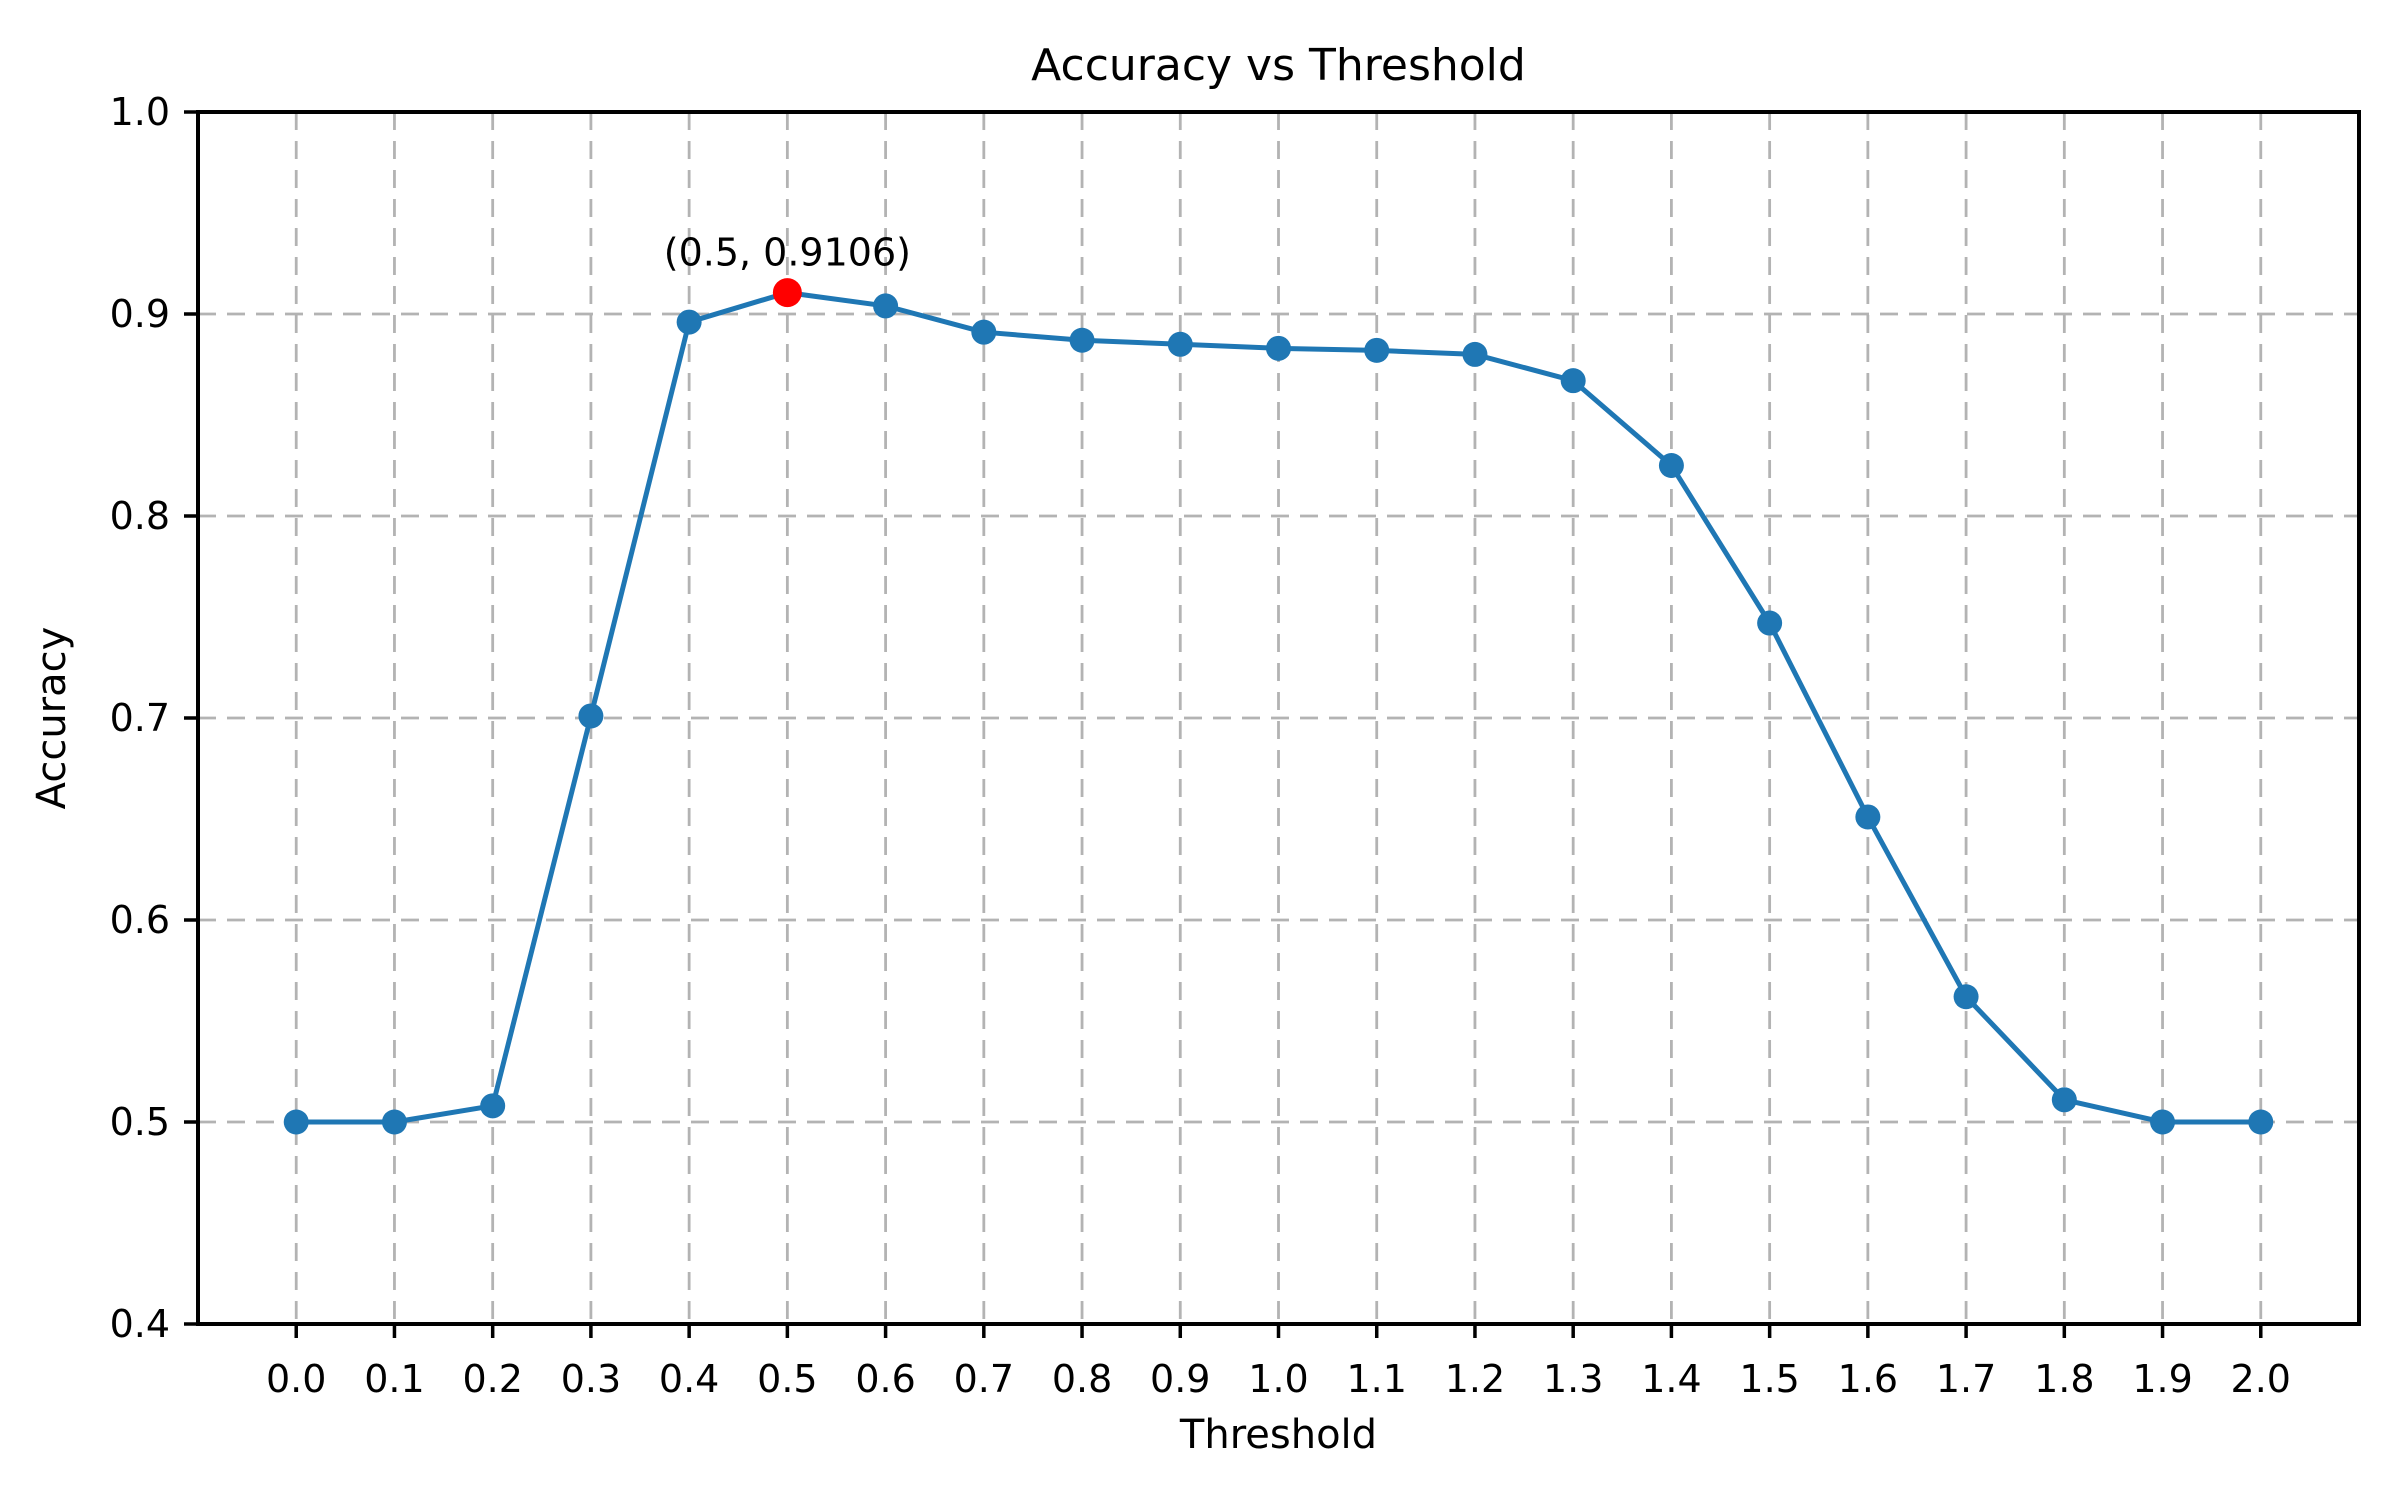 The height and width of the screenshot is (1500, 2400). Describe the element at coordinates (1966, 1379) in the screenshot. I see `x-tick-label: 1.7` at that location.